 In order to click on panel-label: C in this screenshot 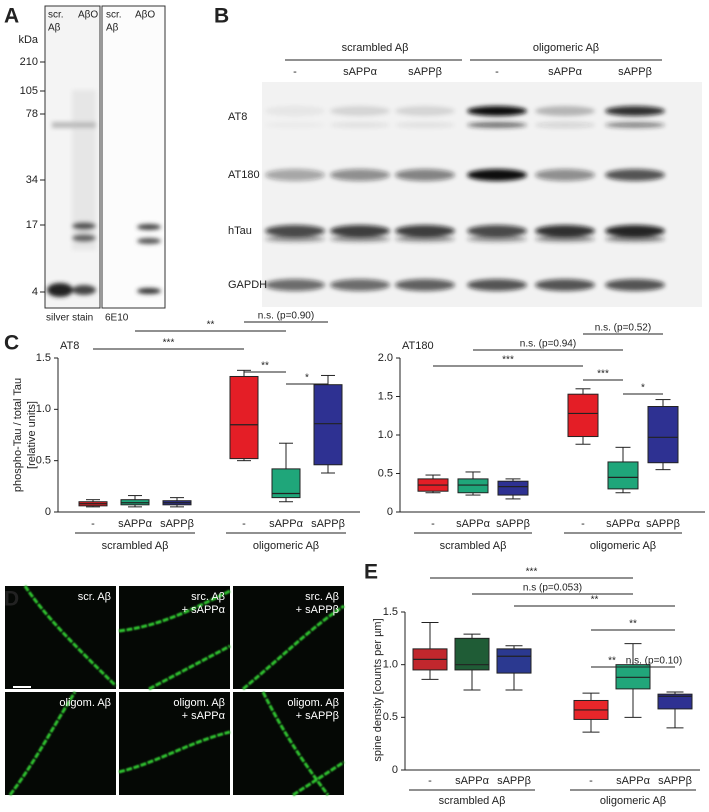, I will do `click(11, 343)`.